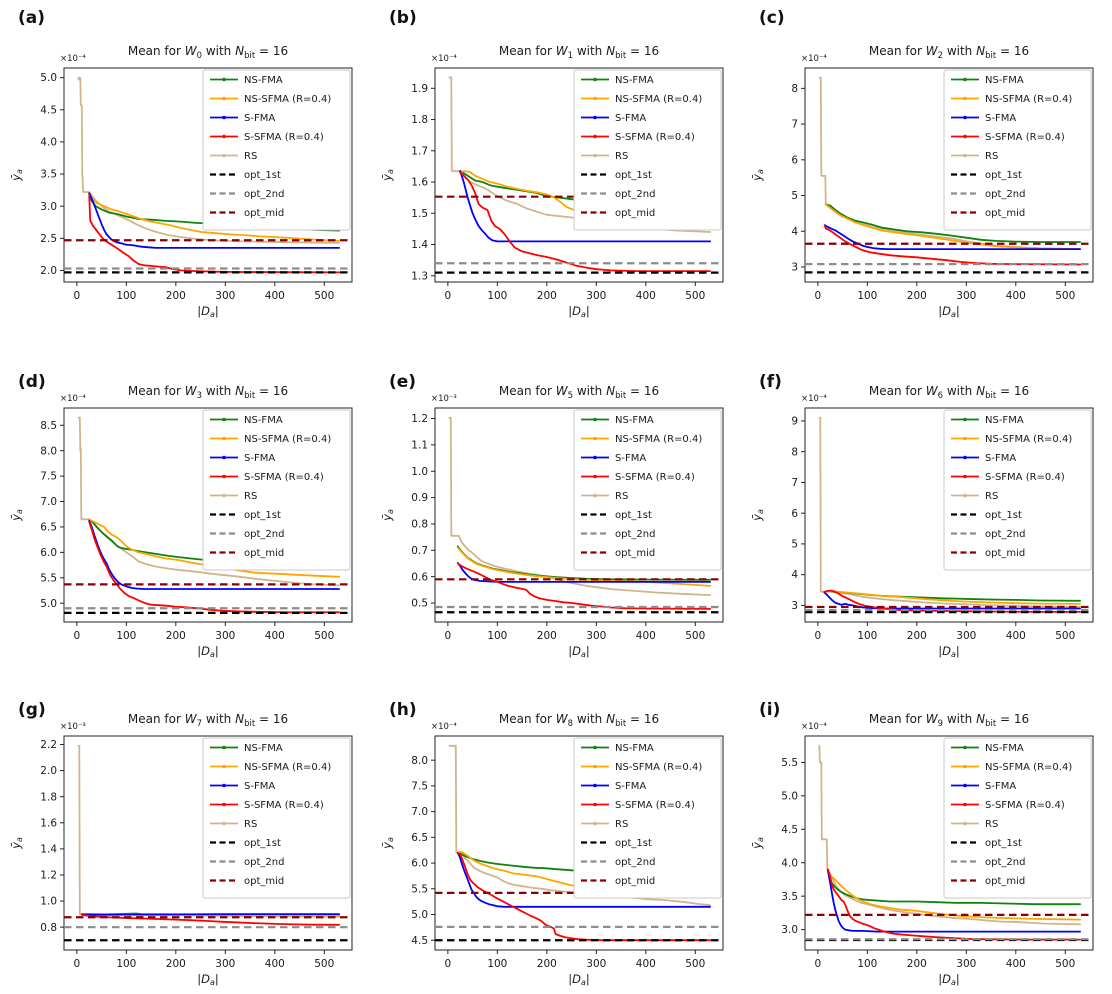 Image resolution: width=1112 pixels, height=994 pixels. I want to click on y-tick-label: 1.6, so click(48, 823).